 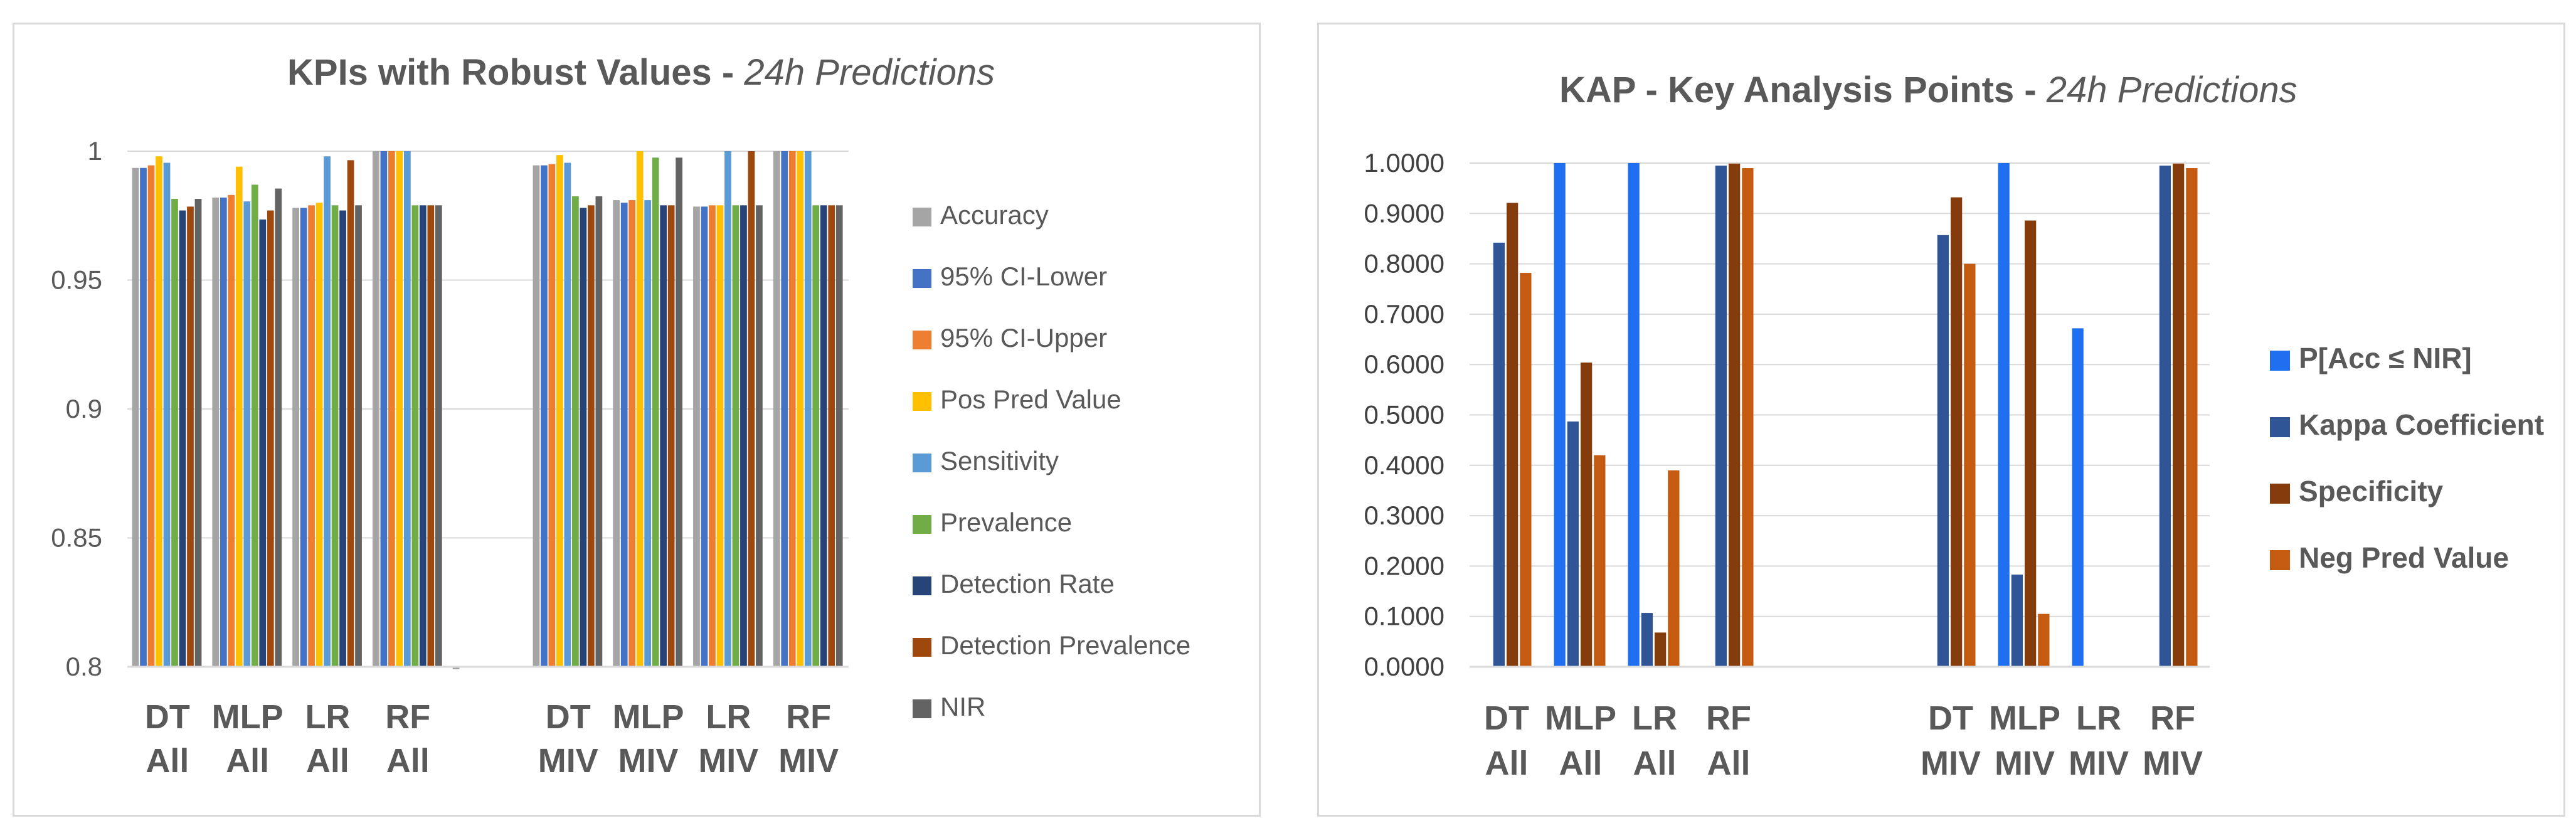 I want to click on legend-label: NIR, so click(x=962, y=706).